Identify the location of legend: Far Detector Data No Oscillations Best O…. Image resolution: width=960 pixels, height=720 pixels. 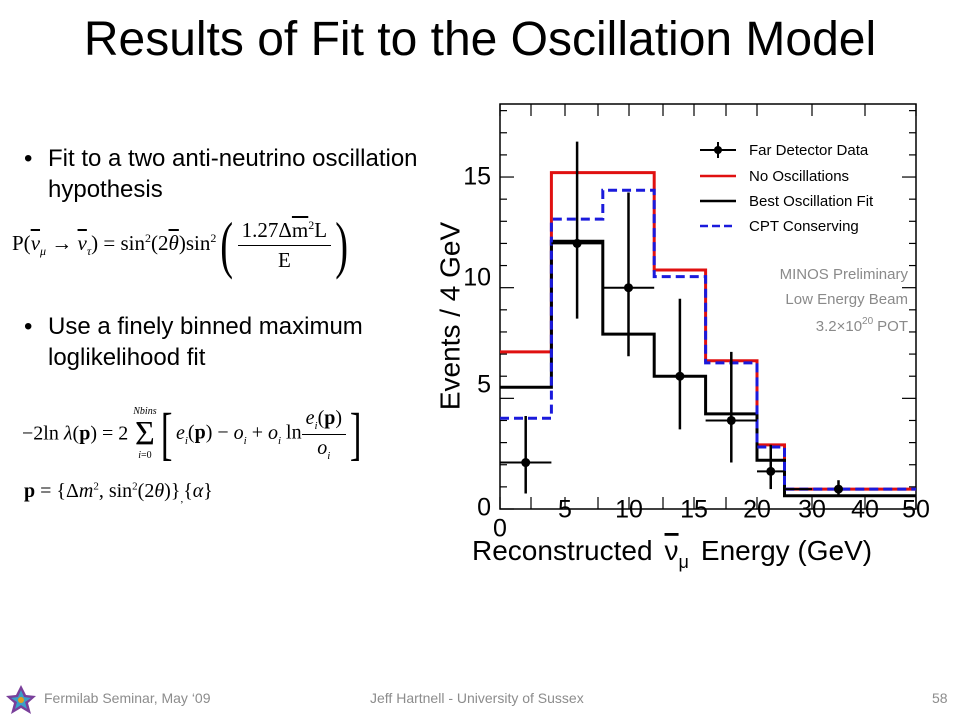
(787, 188).